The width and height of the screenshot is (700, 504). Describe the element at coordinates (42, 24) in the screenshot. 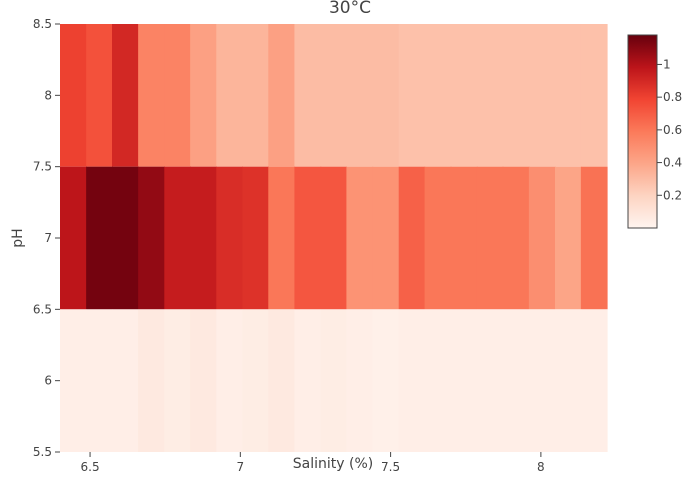

I see `y-tick-label: 8.5` at that location.